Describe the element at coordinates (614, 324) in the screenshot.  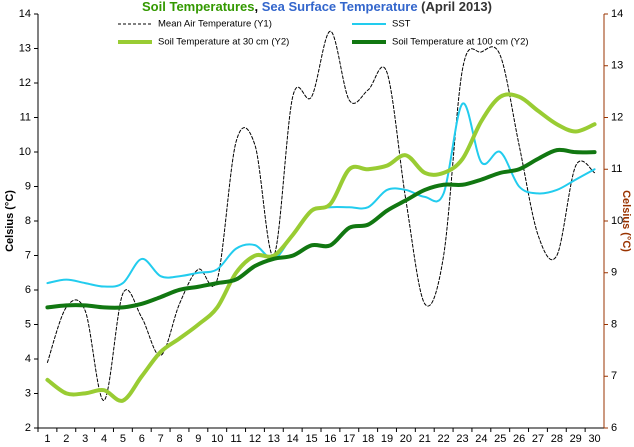
I see `y2-tick-label: 8` at that location.